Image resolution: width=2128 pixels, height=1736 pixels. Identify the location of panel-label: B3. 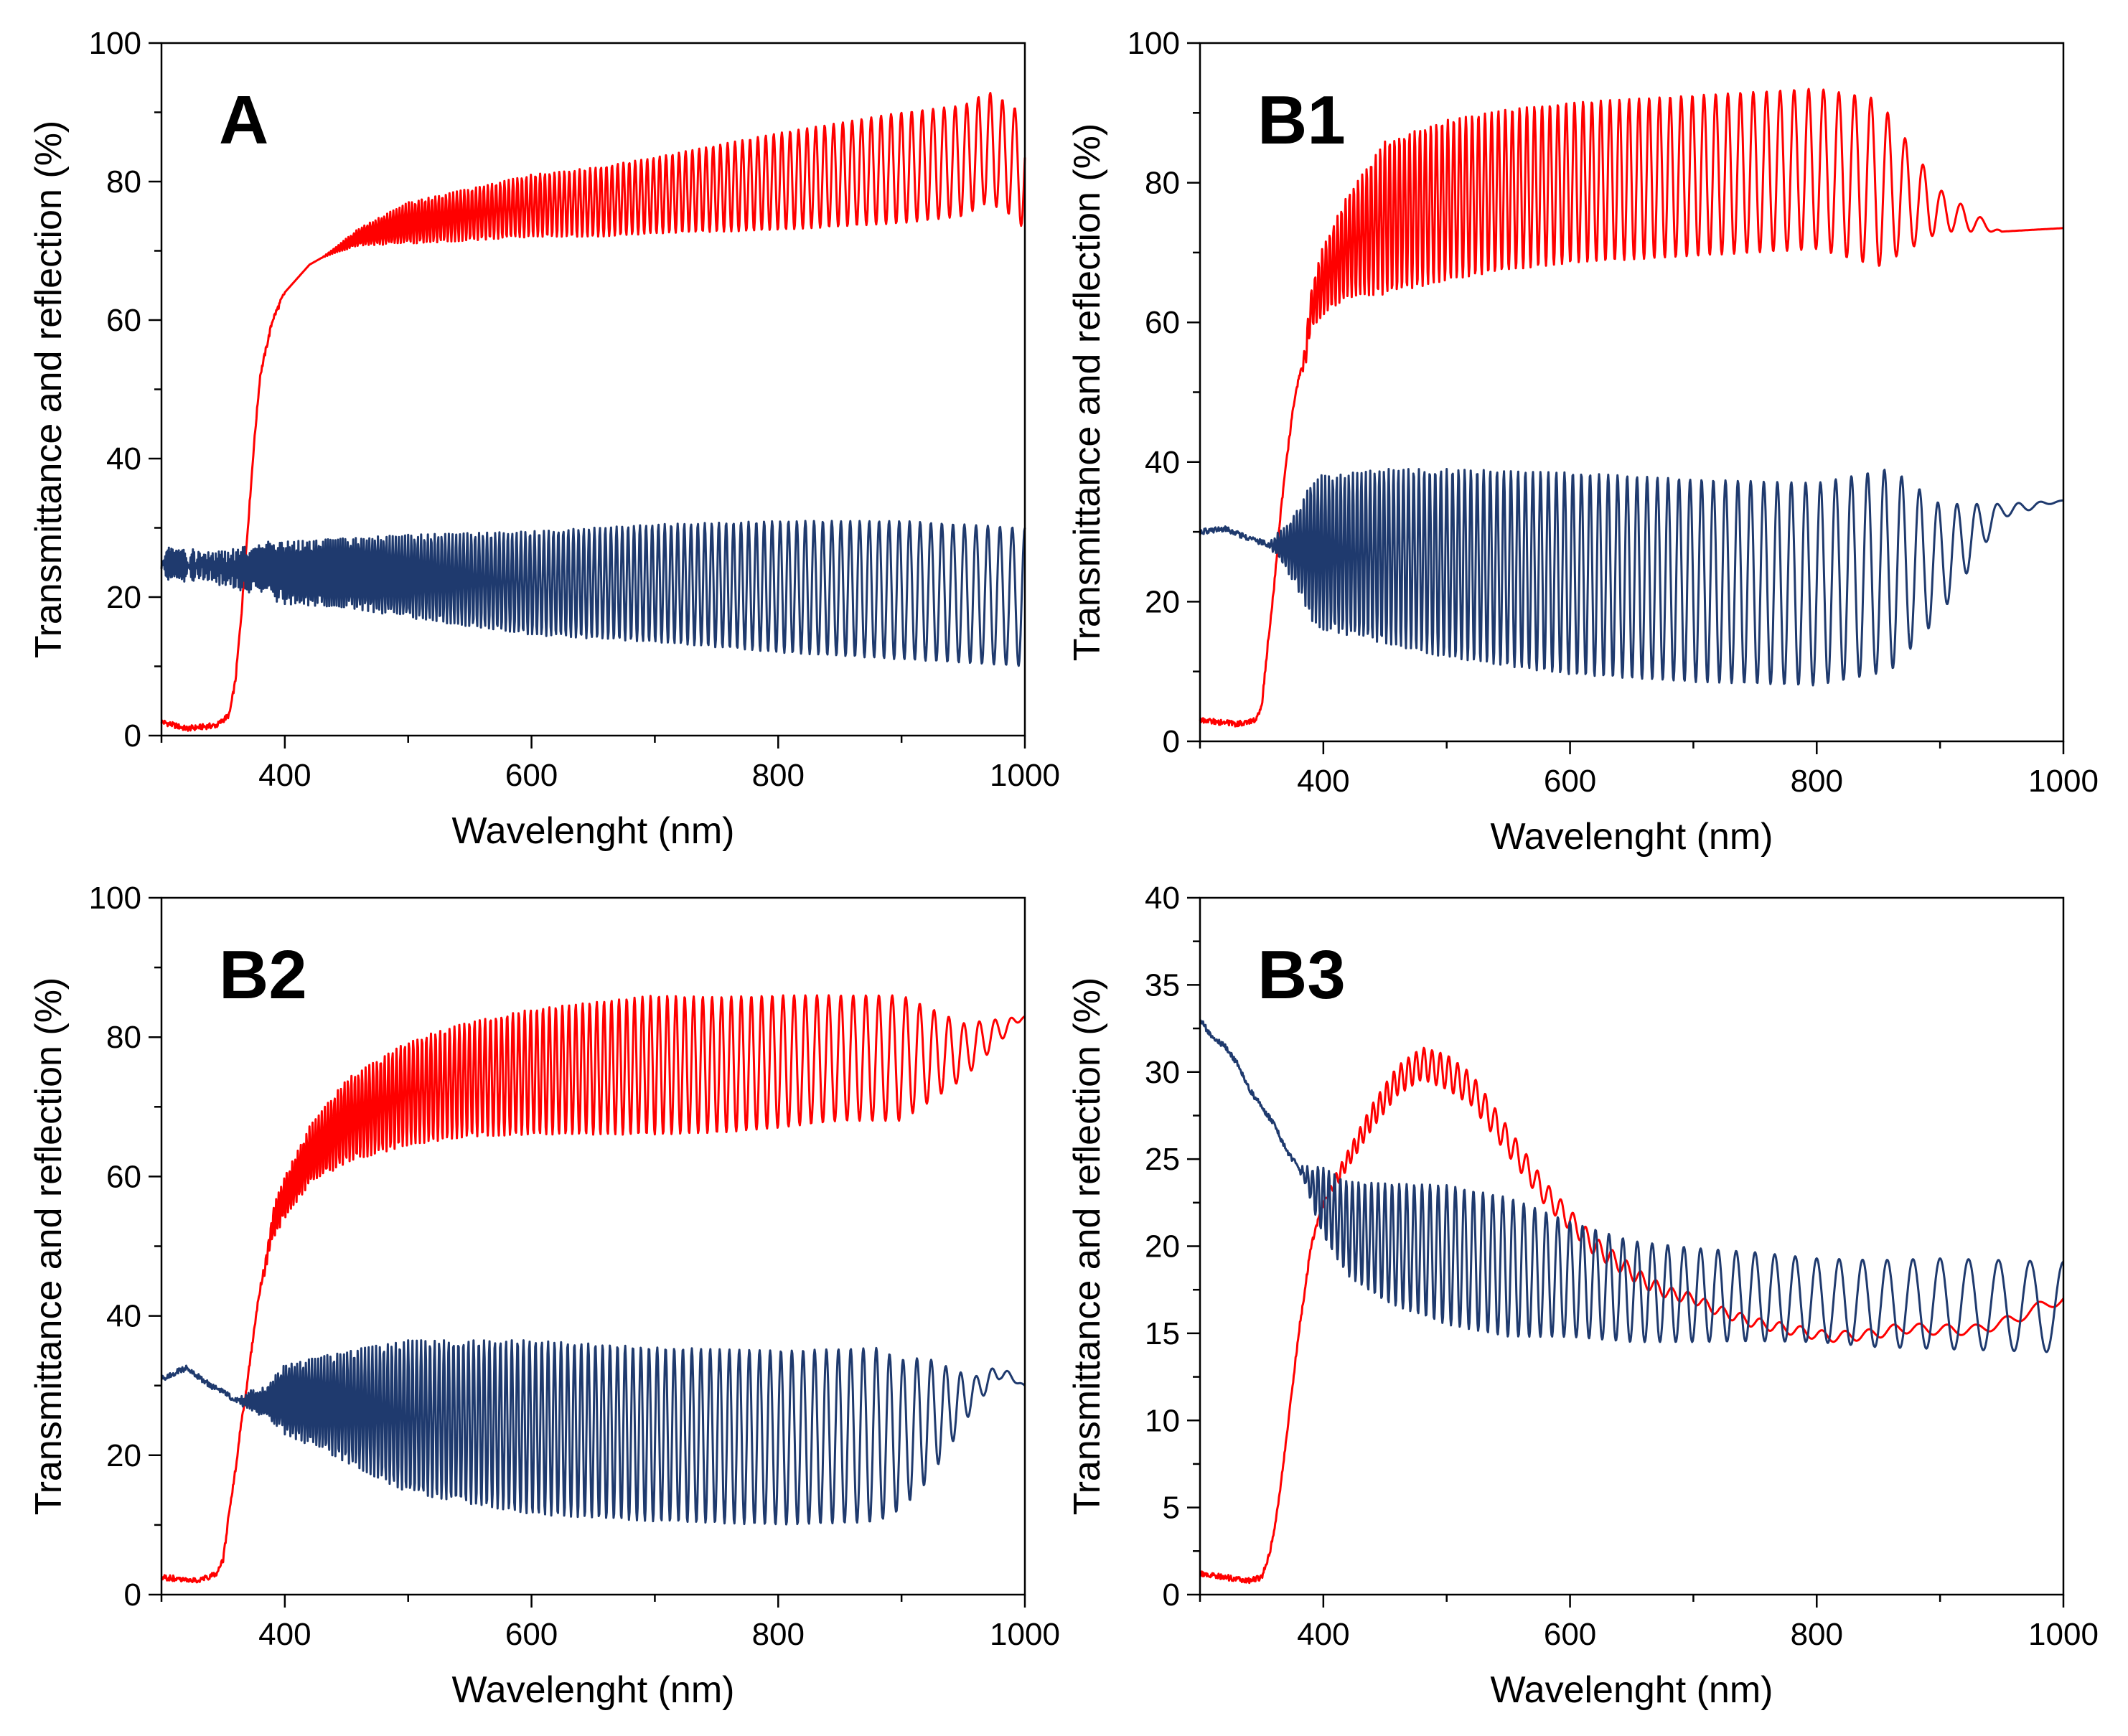
(1301, 975).